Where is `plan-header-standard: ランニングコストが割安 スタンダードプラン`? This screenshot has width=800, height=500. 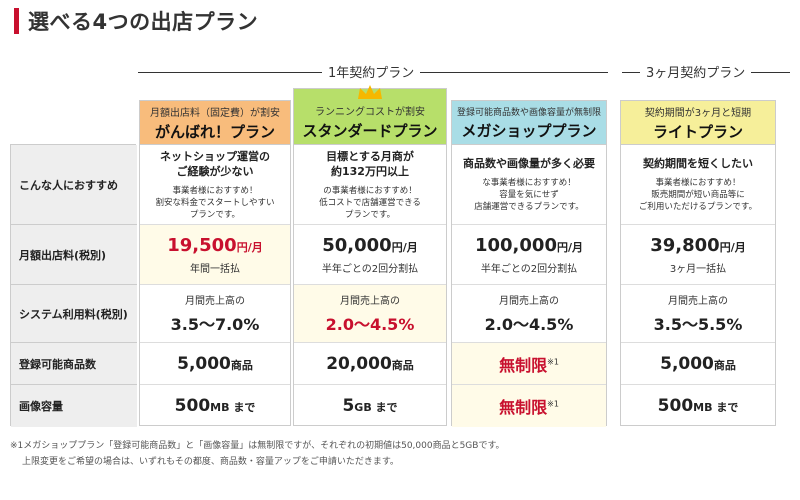
plan-header-standard: ランニングコストが割安 スタンダードプラン is located at coordinates (370, 115).